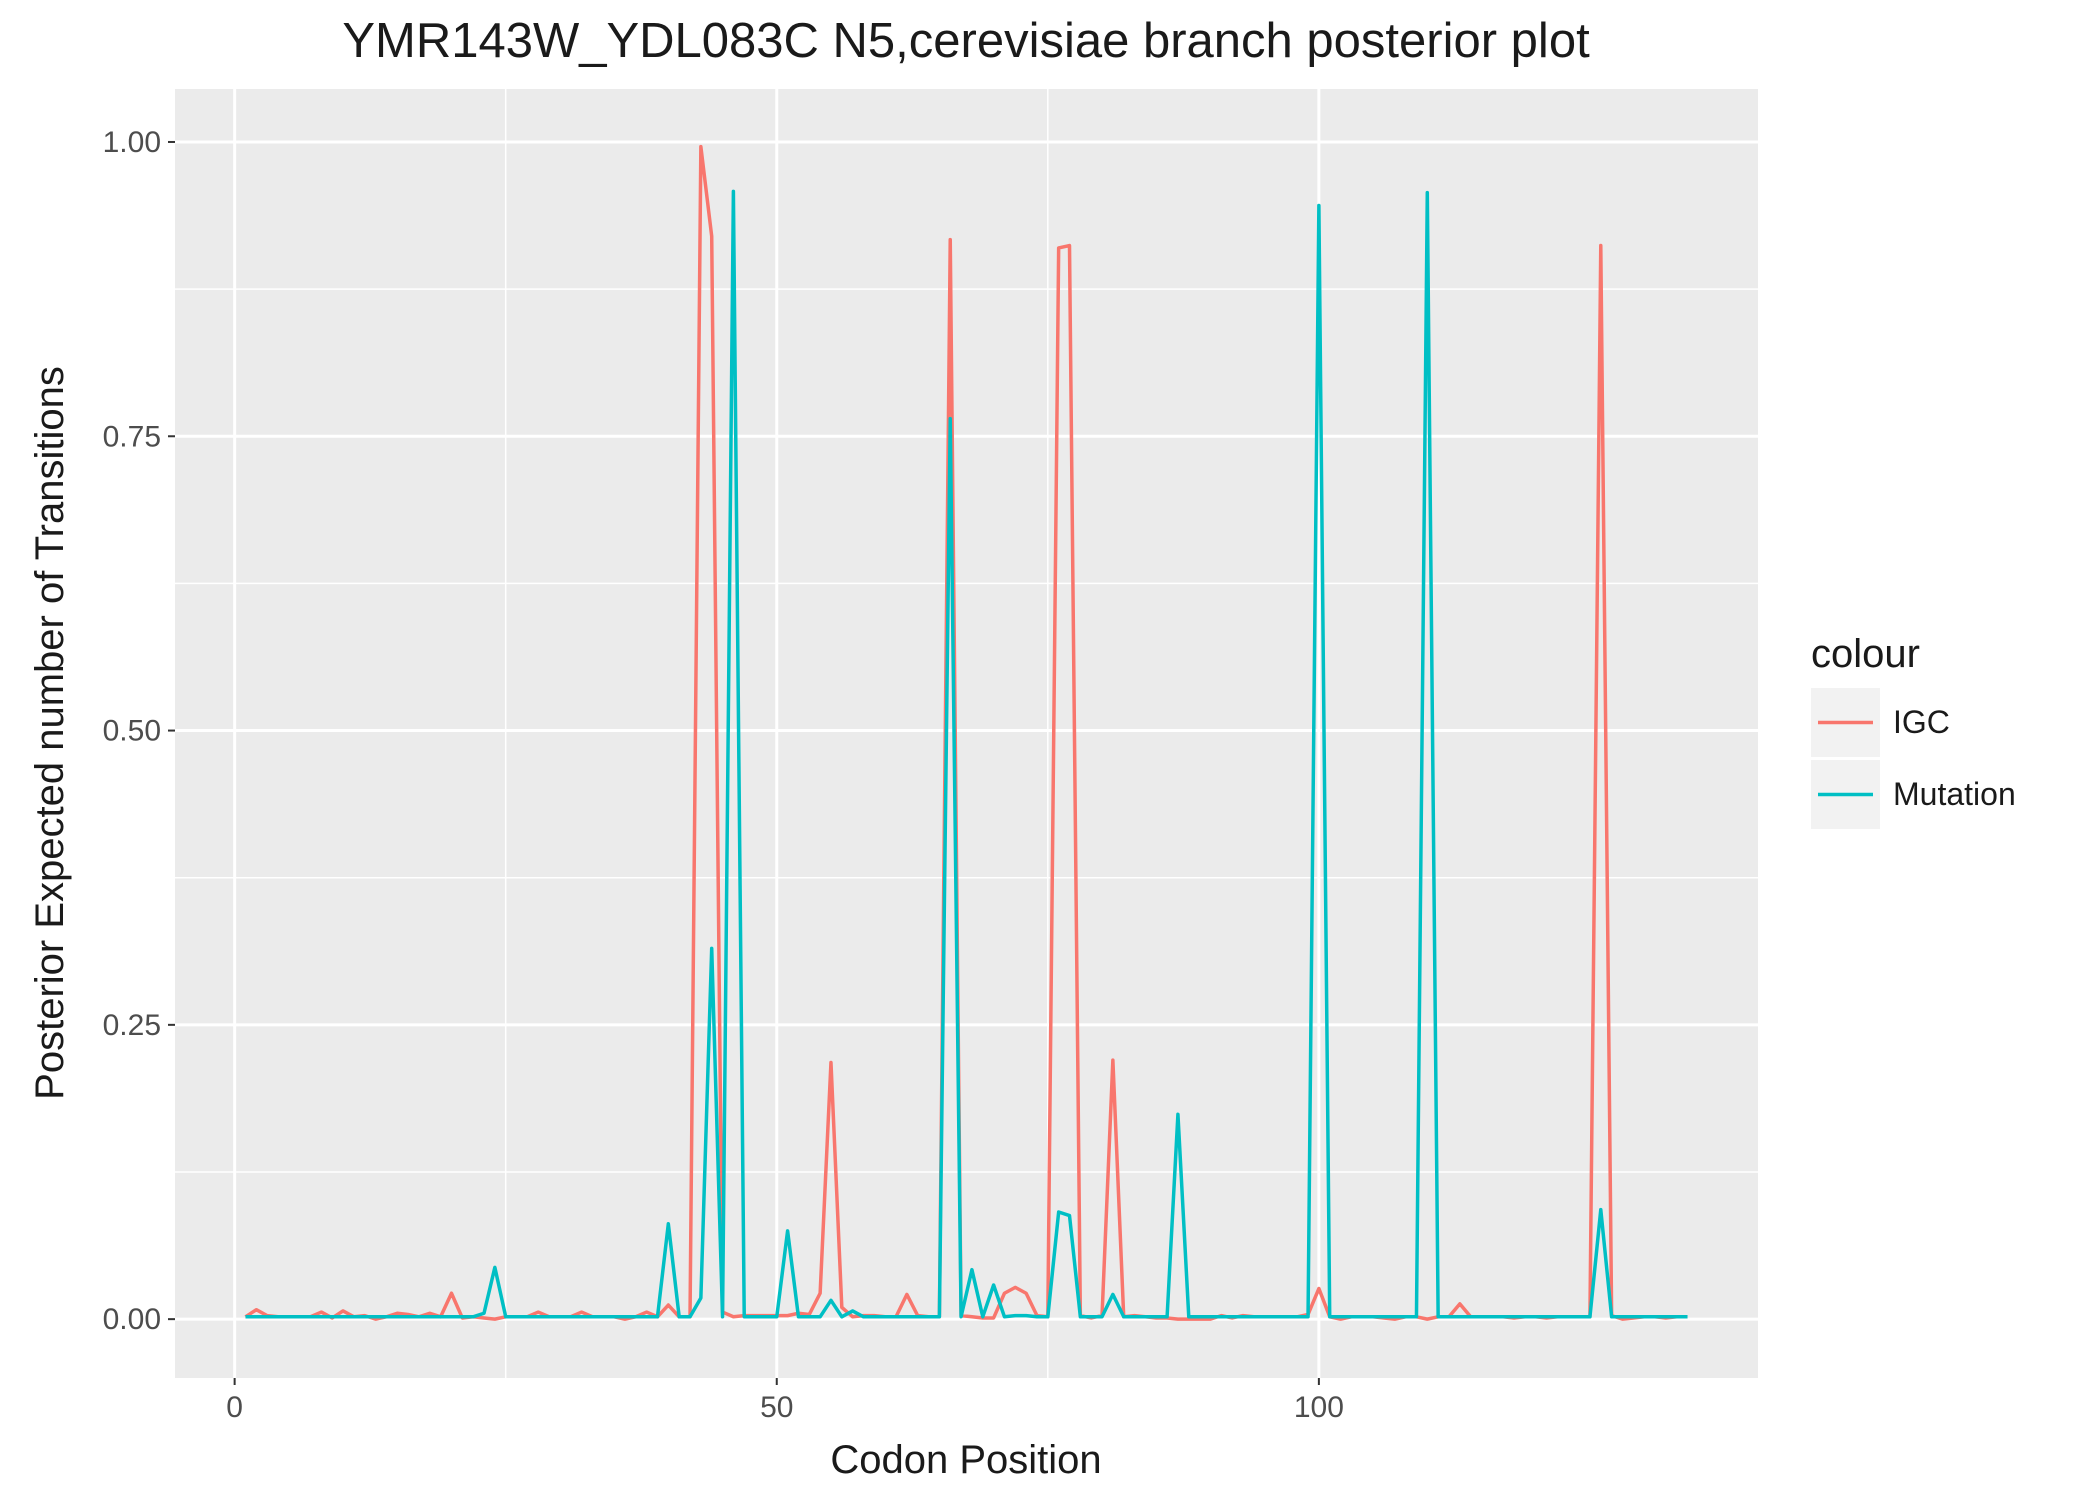 This screenshot has height=1499, width=2099. I want to click on legend: colour IGC Mutation, so click(1913, 730).